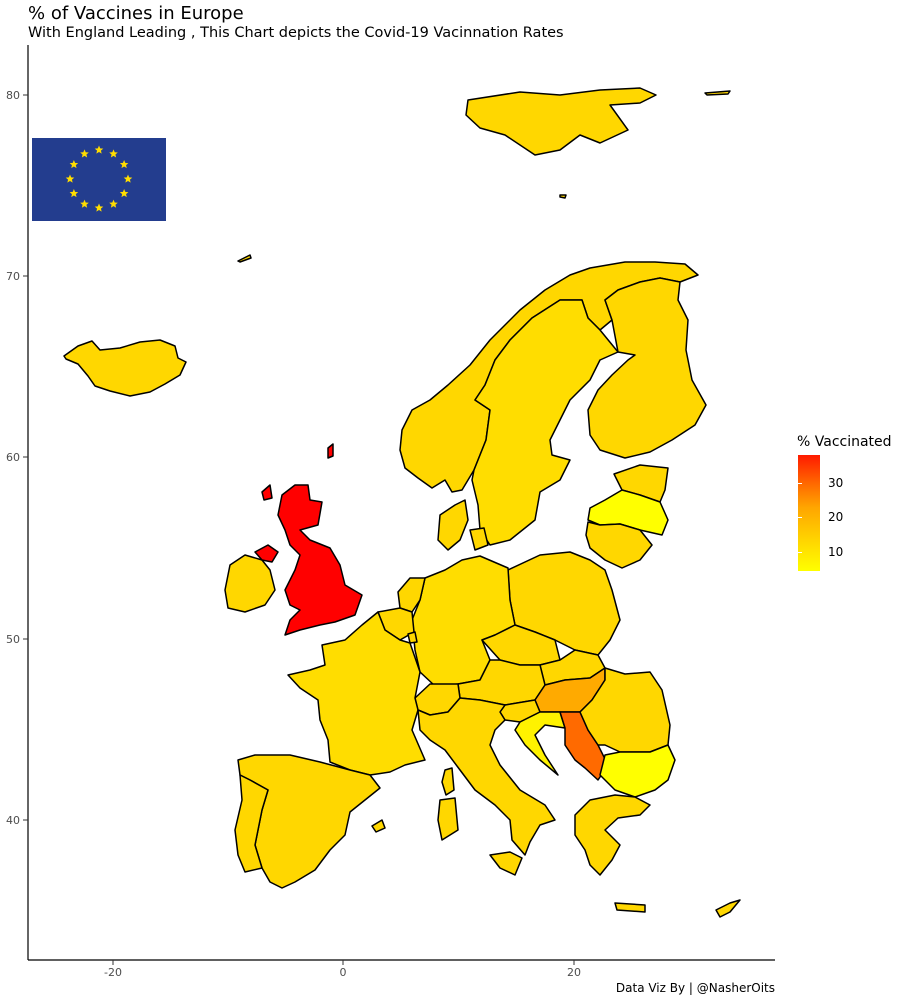  I want to click on region-luxembourg, so click(412, 637).